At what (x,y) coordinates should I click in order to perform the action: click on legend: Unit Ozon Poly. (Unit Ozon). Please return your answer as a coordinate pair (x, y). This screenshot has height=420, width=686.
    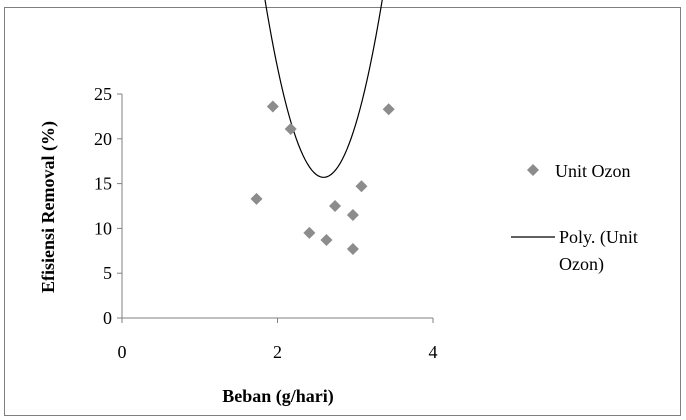
    Looking at the image, I should click on (574, 218).